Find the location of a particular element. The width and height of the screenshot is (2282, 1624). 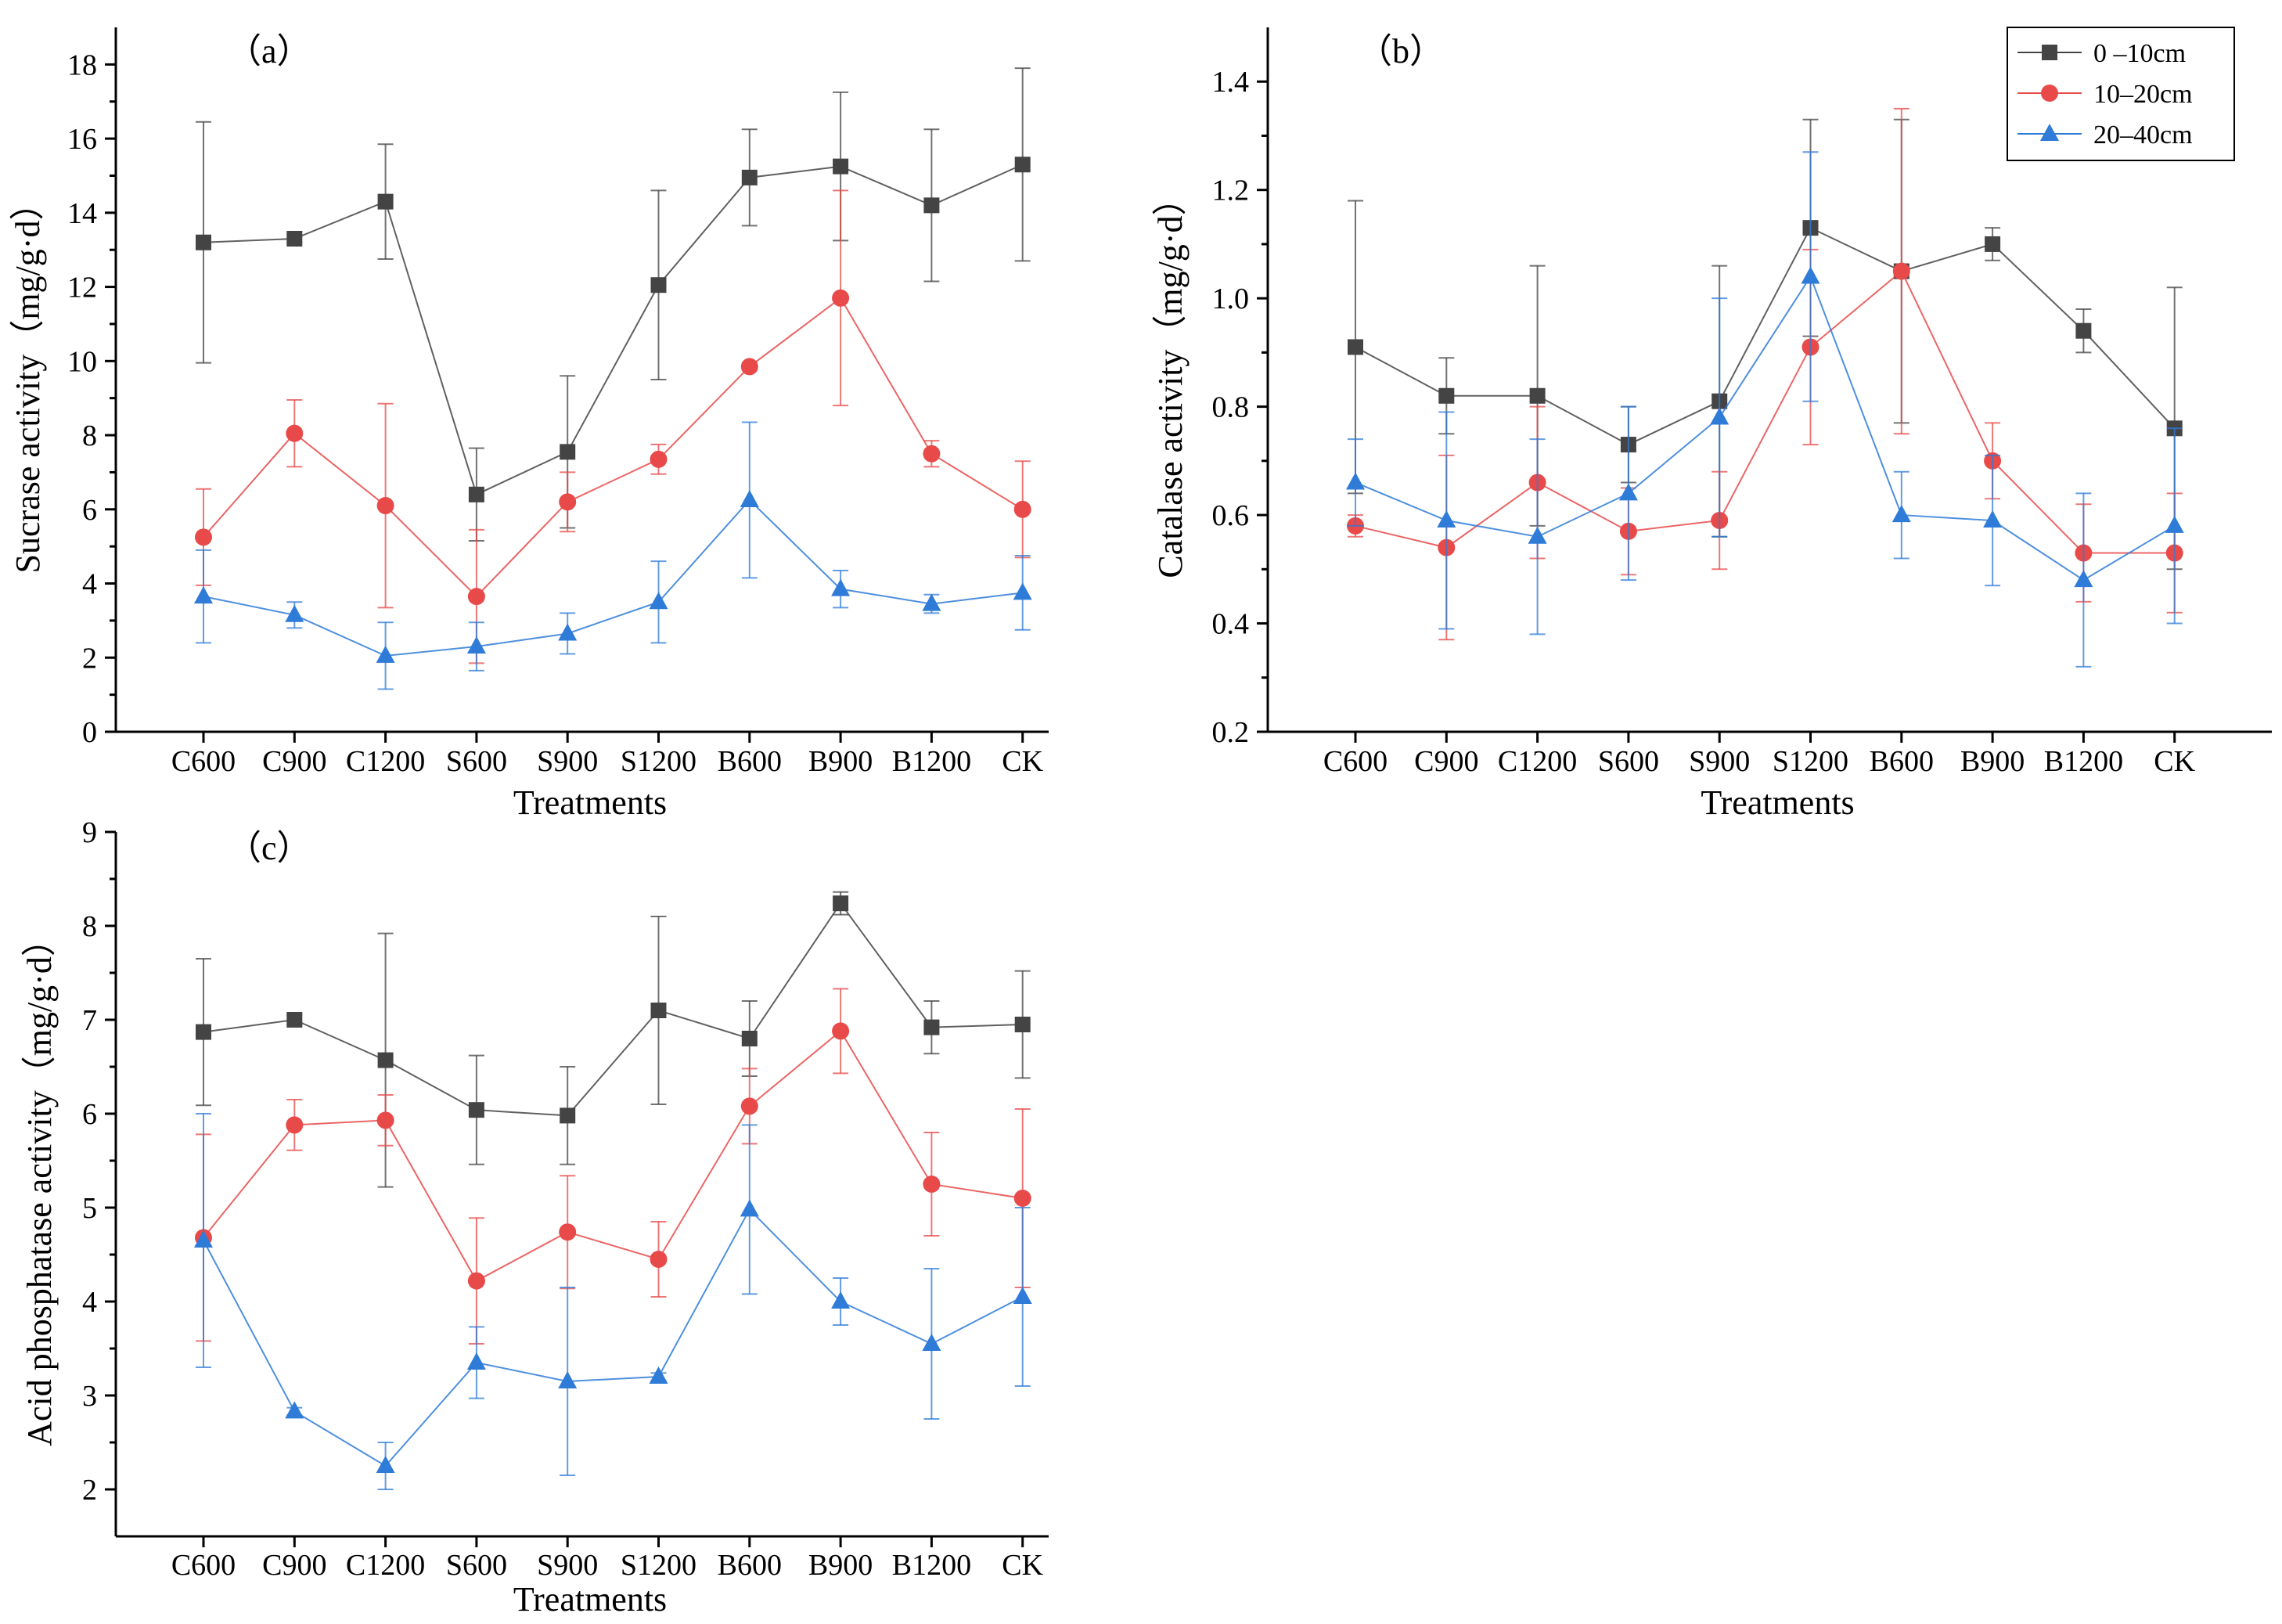

y-tick-label: 7 is located at coordinates (89, 1020).